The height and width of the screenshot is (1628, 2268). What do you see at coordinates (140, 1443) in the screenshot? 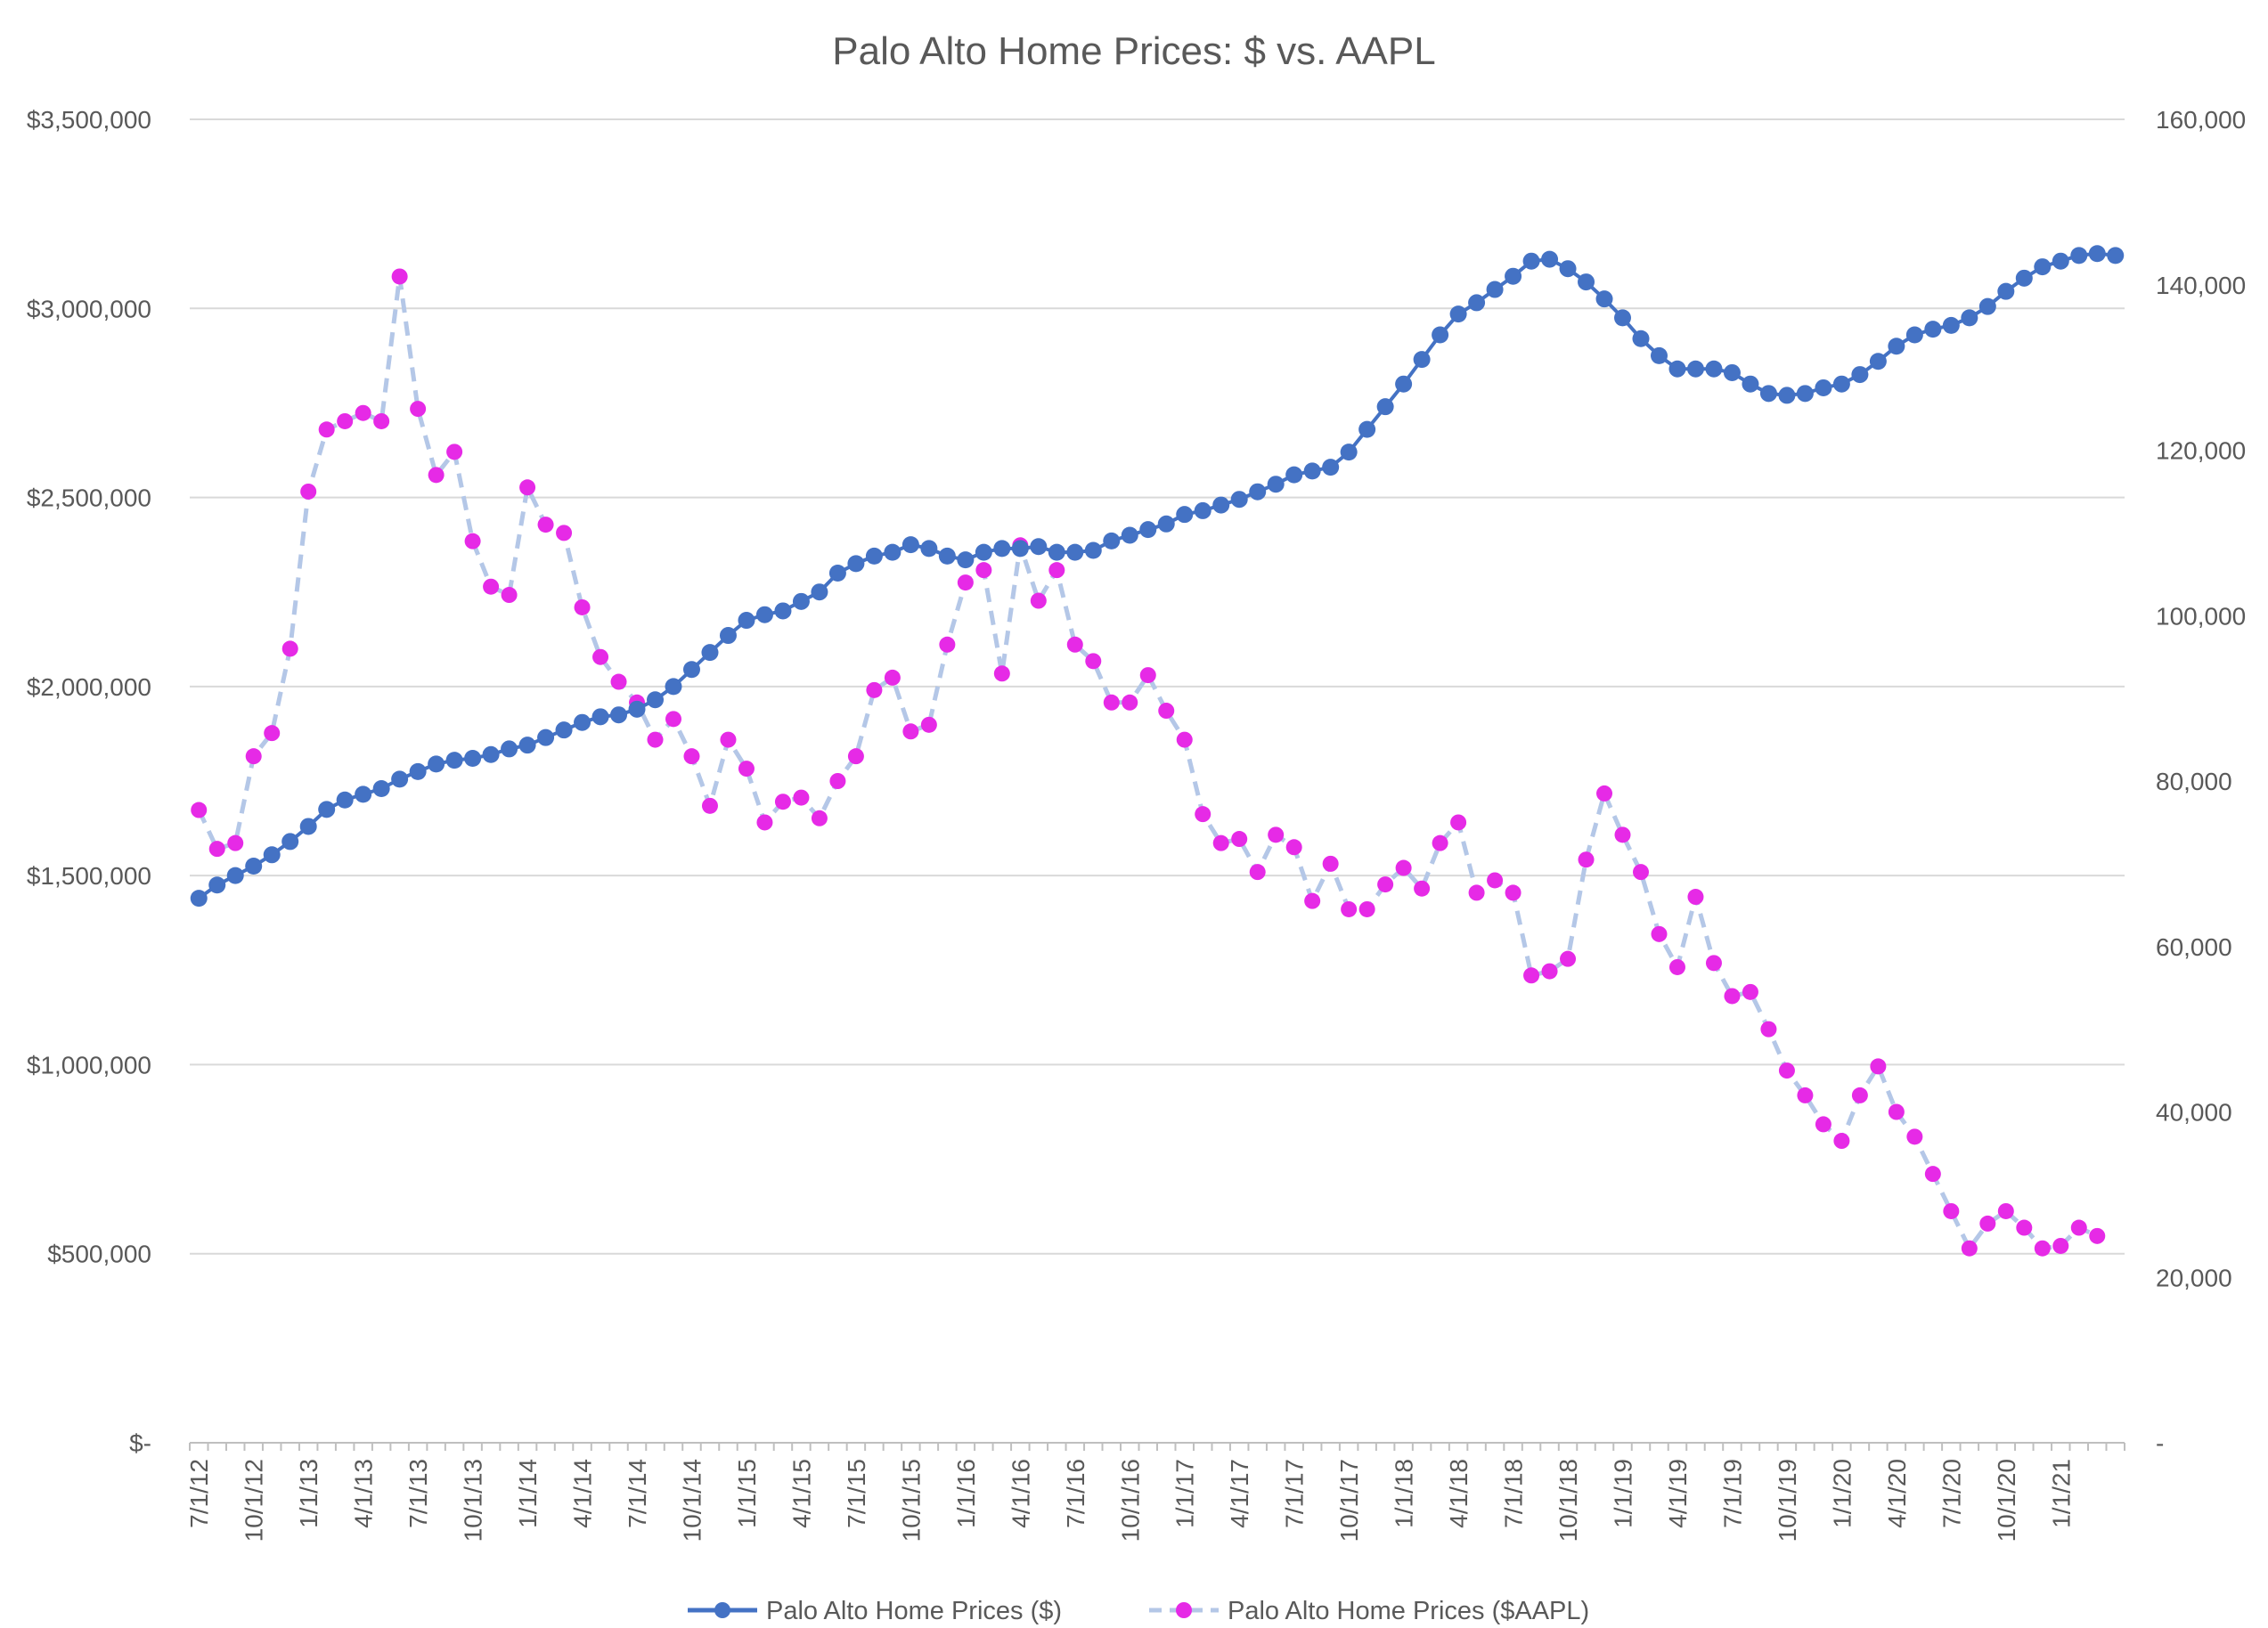
I see `left-tick-label: $-` at bounding box center [140, 1443].